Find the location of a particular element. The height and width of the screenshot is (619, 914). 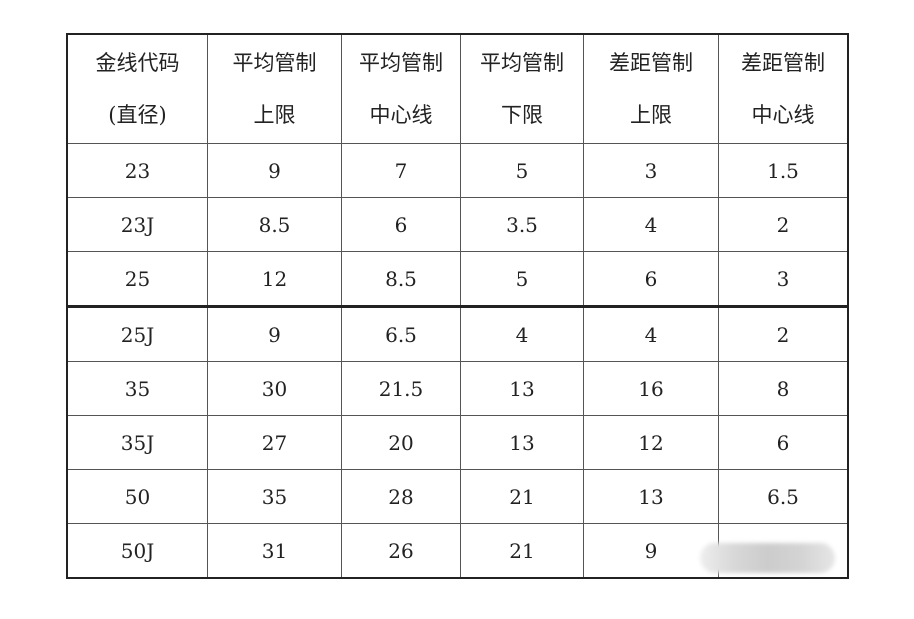

table-cell: 50J is located at coordinates (137, 551).